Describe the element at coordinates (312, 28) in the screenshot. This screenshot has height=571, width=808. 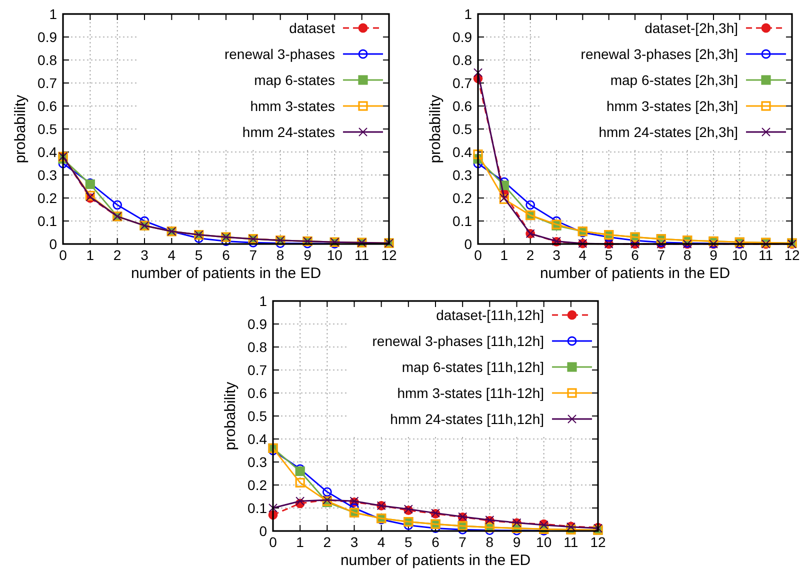
I see `legend-label: dataset` at that location.